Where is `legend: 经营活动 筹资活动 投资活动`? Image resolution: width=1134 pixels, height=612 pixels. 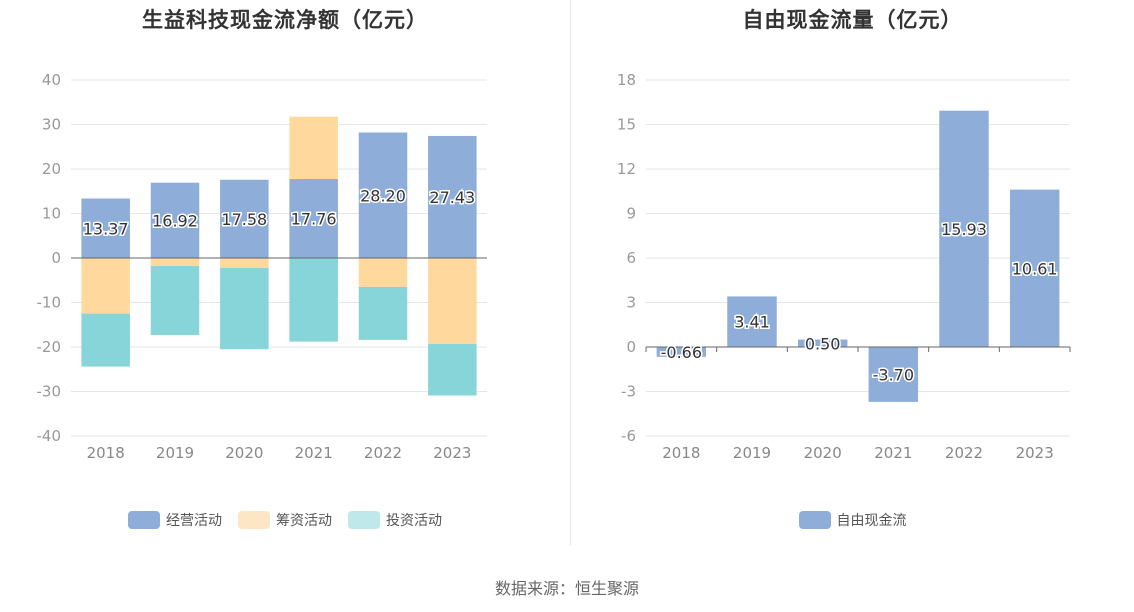
legend: 经营活动 筹资活动 投资活动 is located at coordinates (285, 520).